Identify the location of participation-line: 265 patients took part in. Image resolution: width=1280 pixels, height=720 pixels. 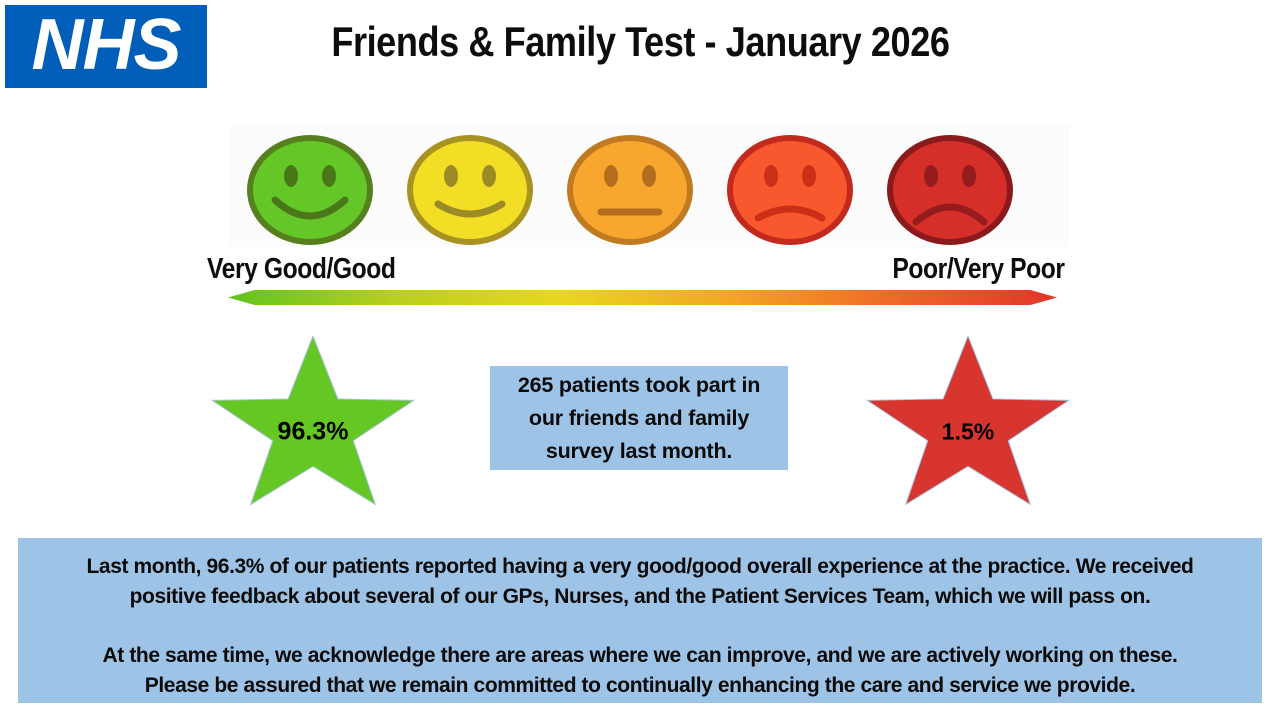
(639, 384).